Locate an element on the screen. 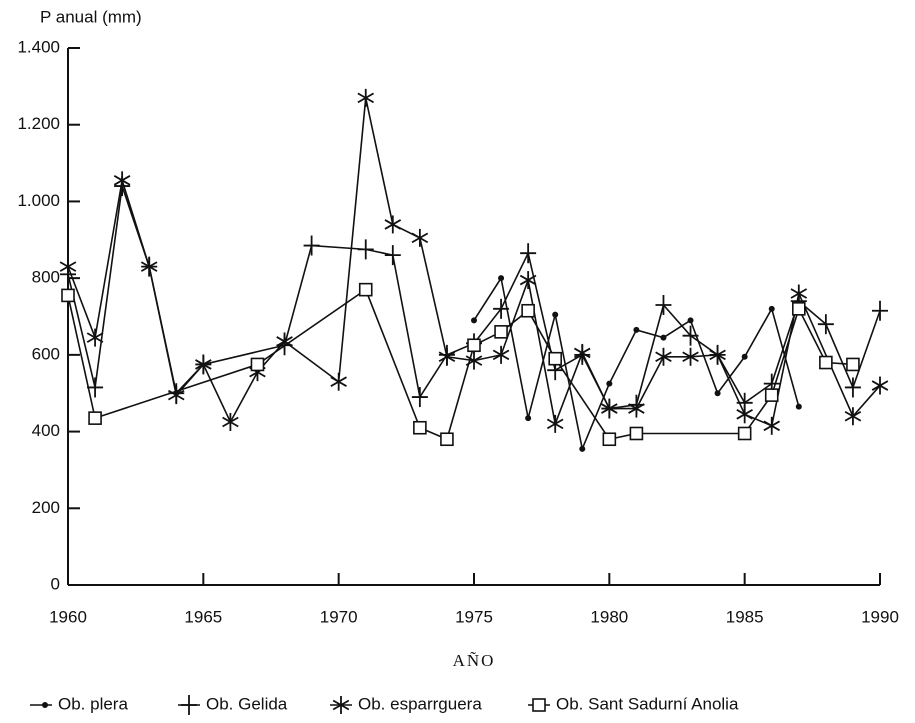  y-tick-label: 800 is located at coordinates (46, 277).